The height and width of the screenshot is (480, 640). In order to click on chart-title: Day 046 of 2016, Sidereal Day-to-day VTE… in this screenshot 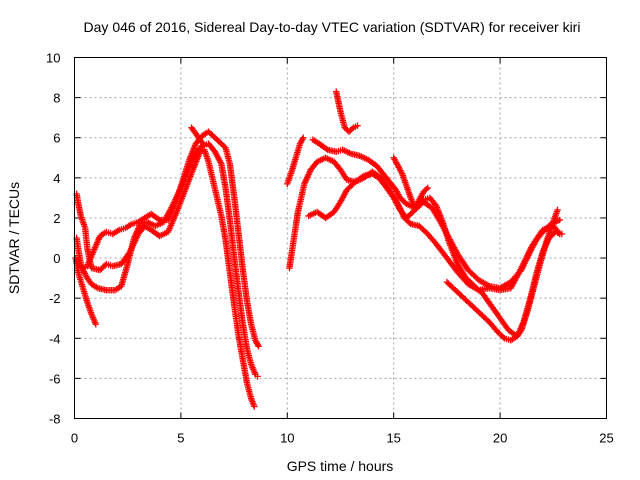, I will do `click(332, 27)`.